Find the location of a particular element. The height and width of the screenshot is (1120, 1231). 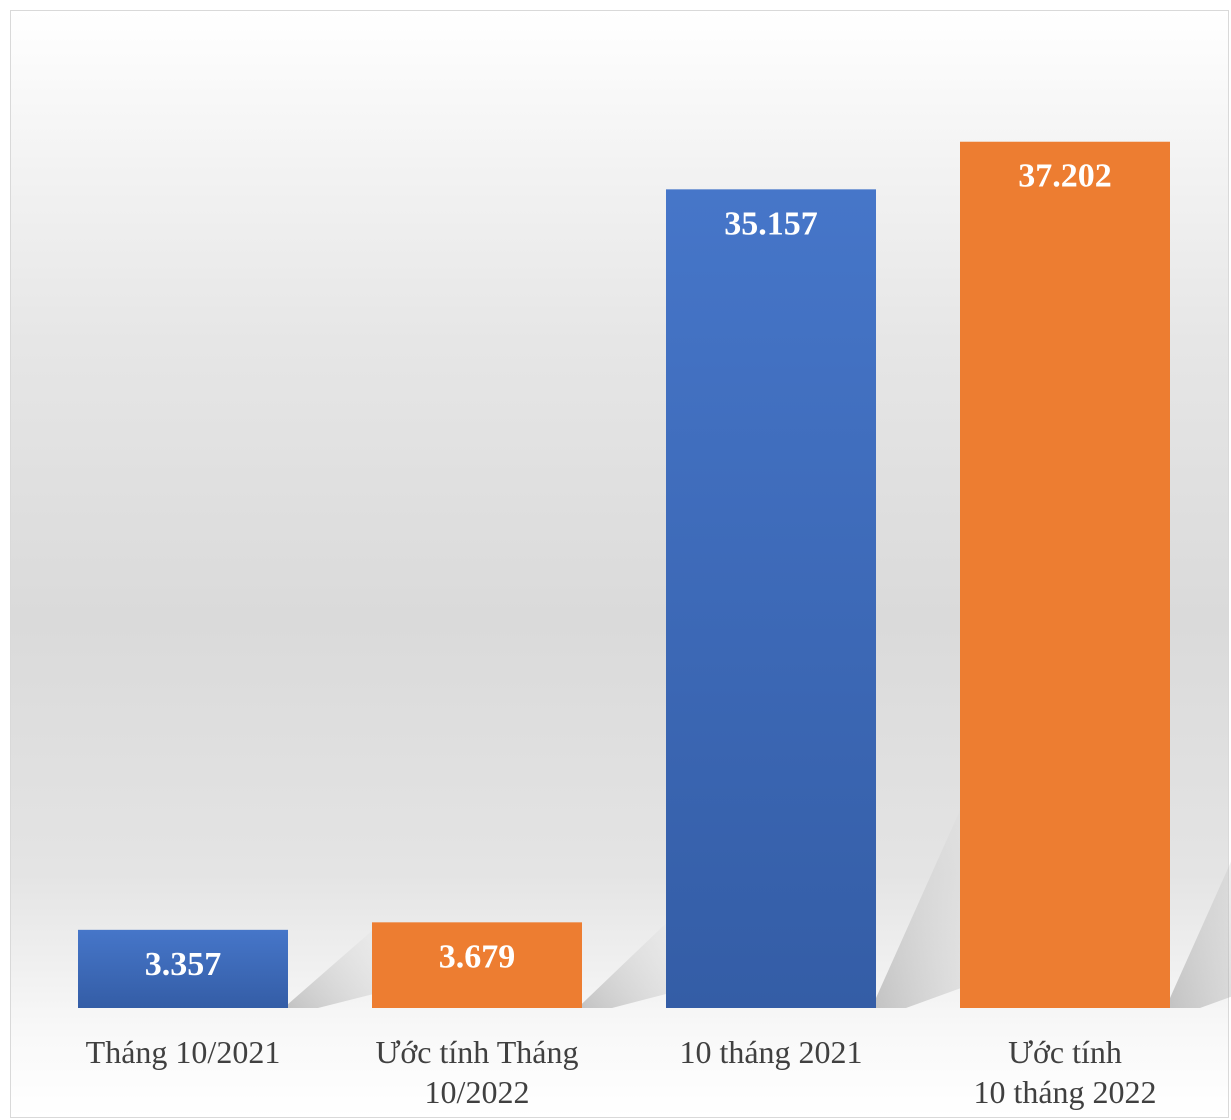

x-tick-label: 10/2022 is located at coordinates (477, 1092).